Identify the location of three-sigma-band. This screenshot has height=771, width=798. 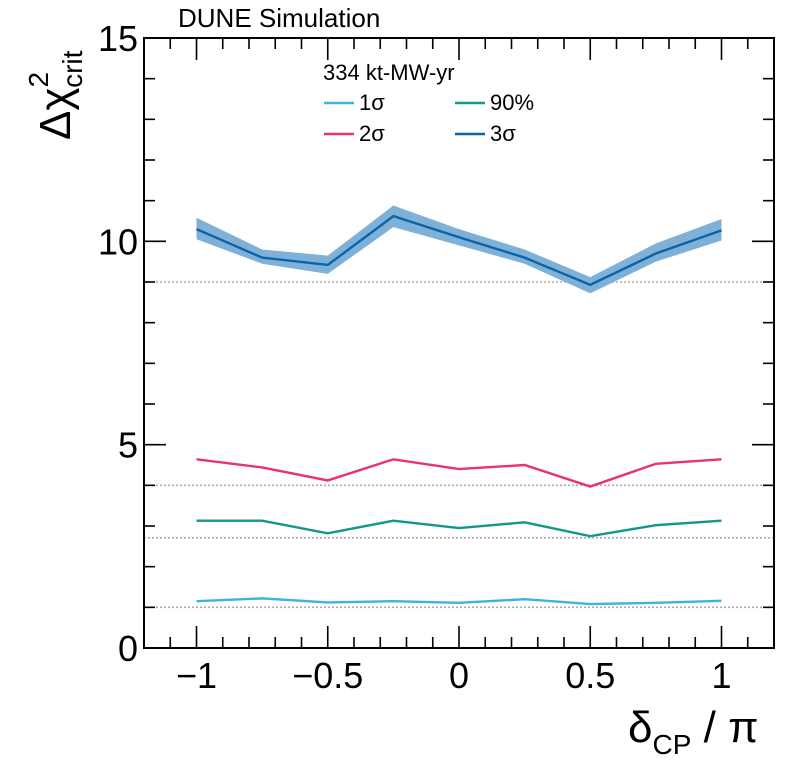
(459, 249).